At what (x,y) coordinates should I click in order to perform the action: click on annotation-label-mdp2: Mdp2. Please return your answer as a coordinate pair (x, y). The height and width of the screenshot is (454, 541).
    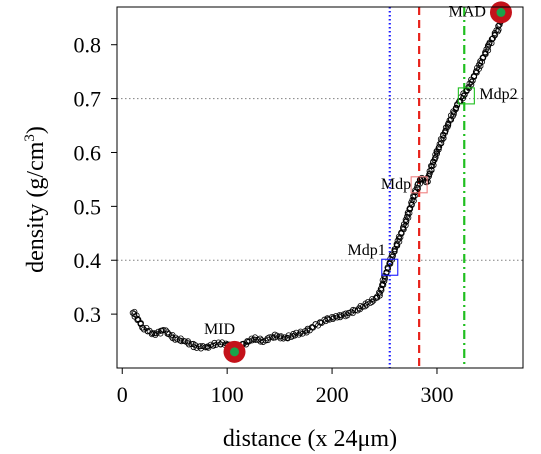
    Looking at the image, I should click on (498, 94).